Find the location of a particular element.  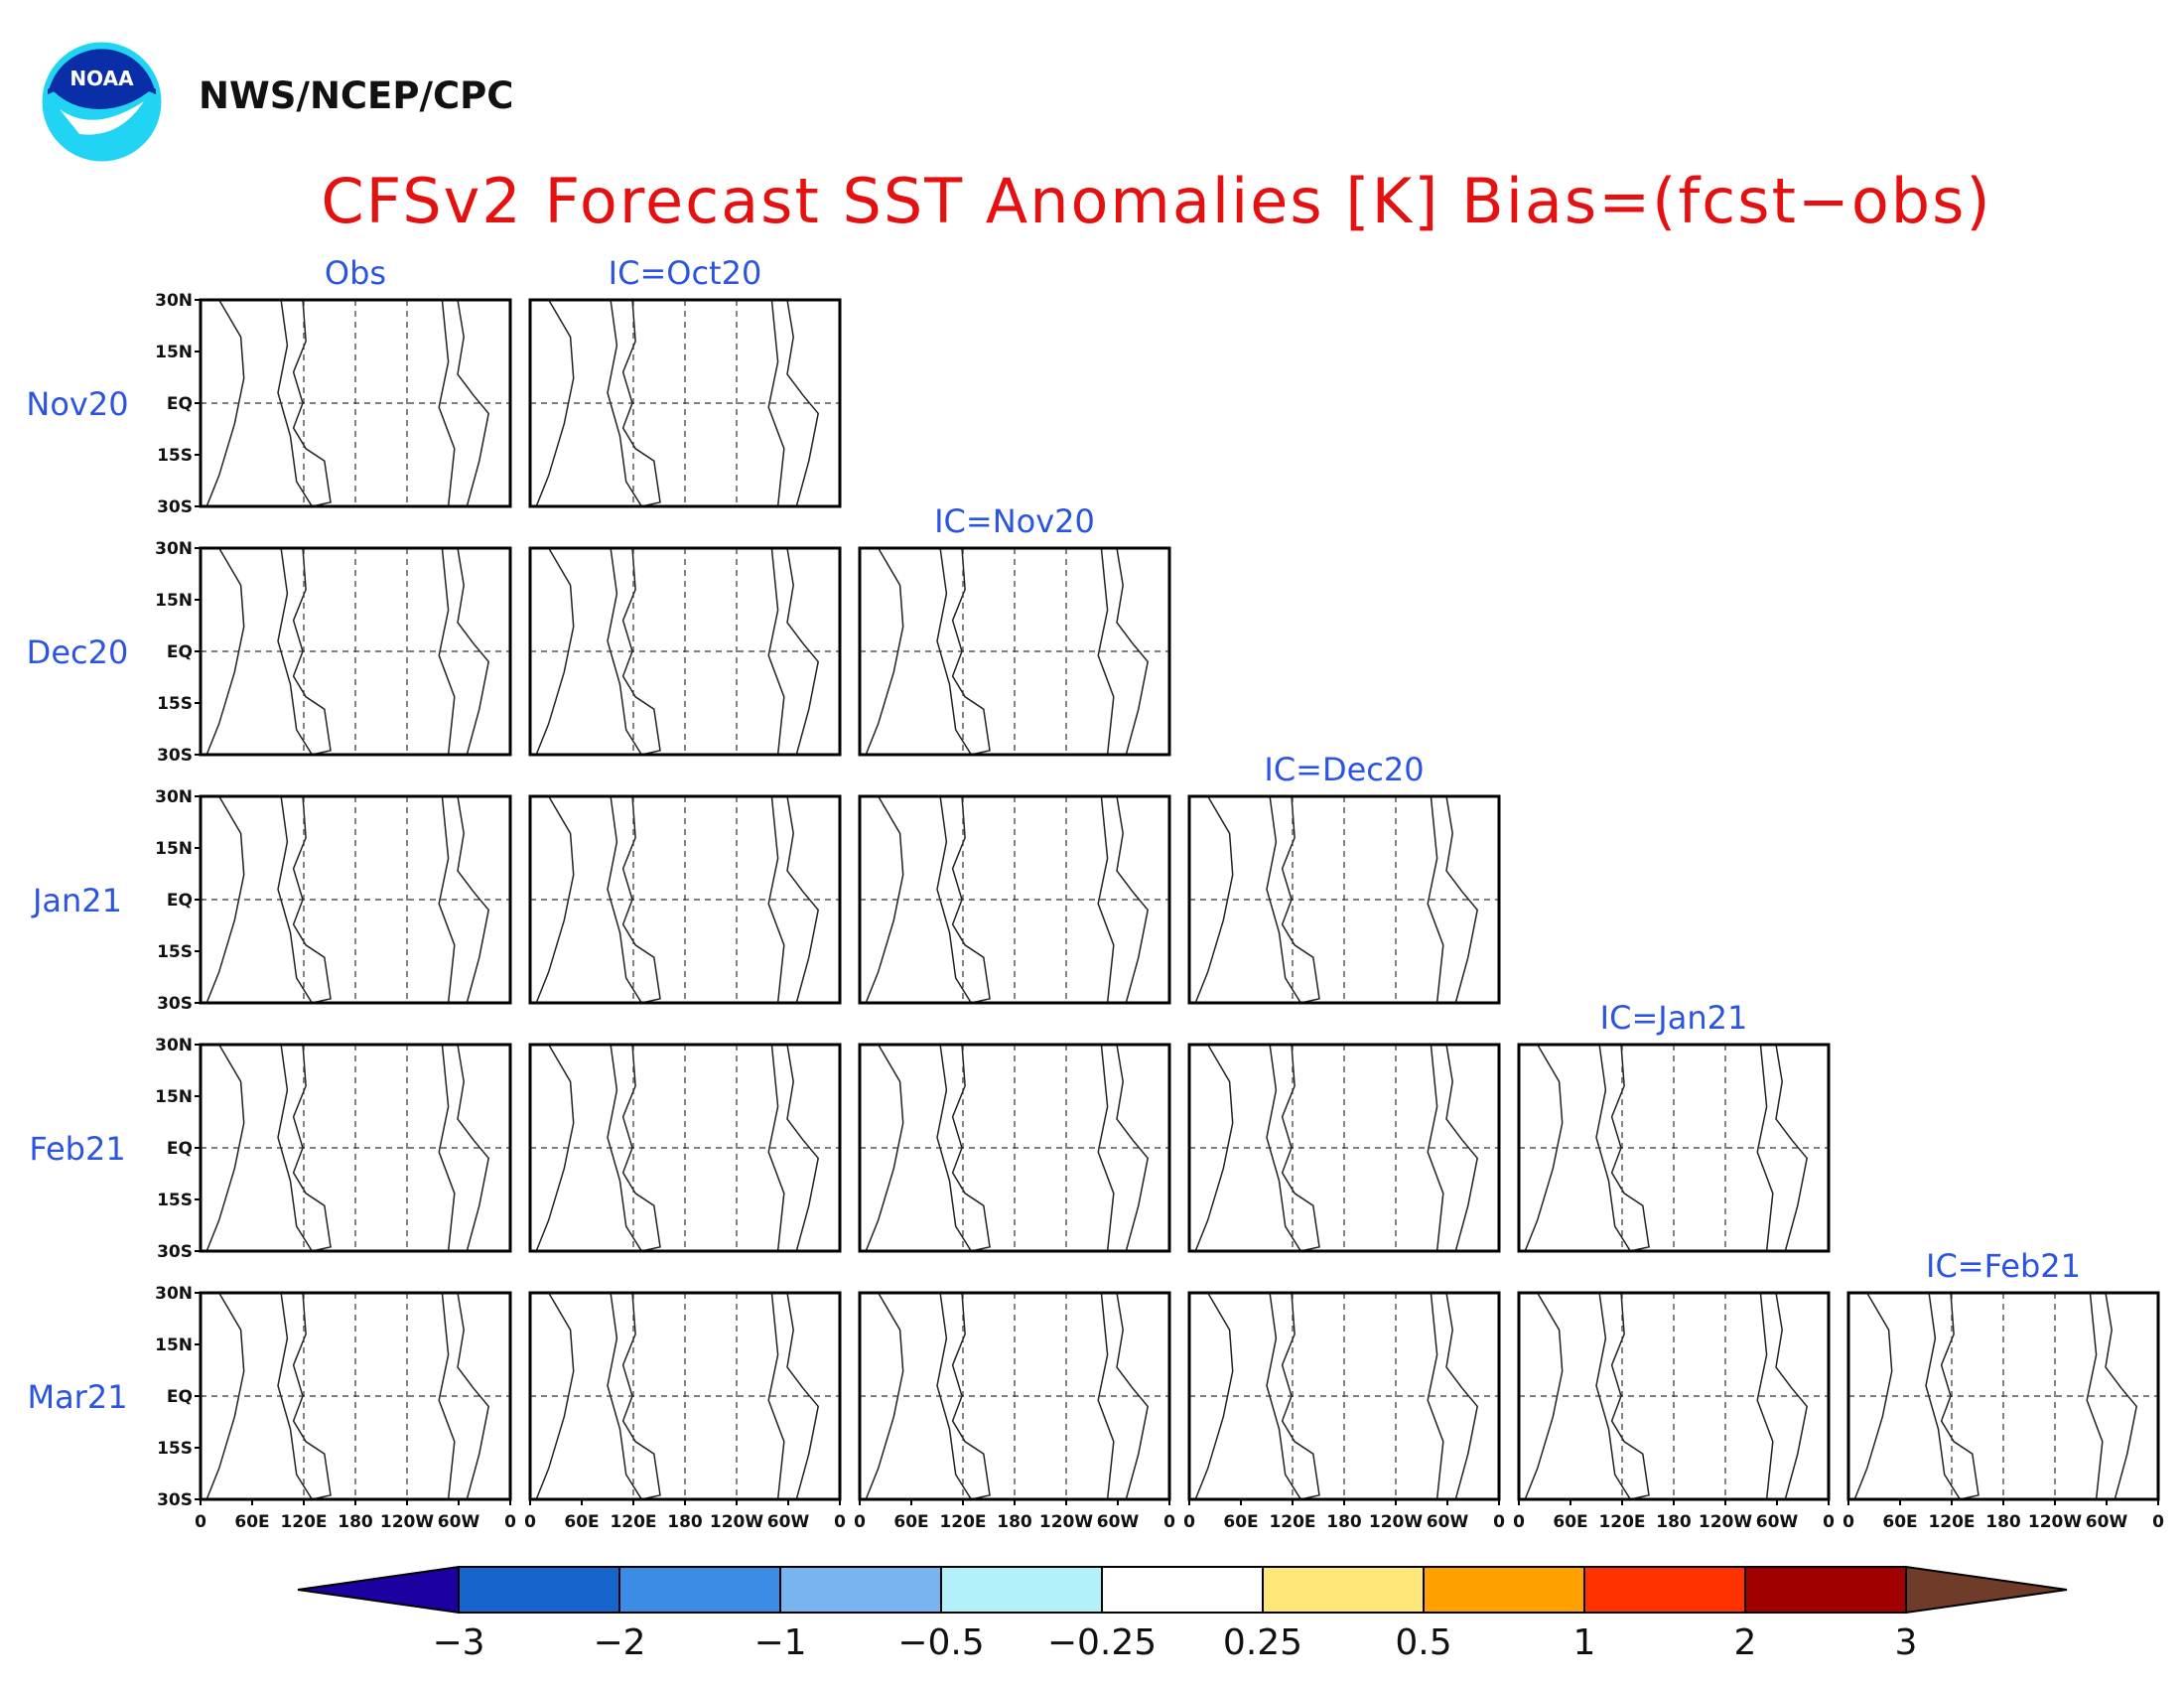

row-label-dec20: Dec20 is located at coordinates (78, 652).